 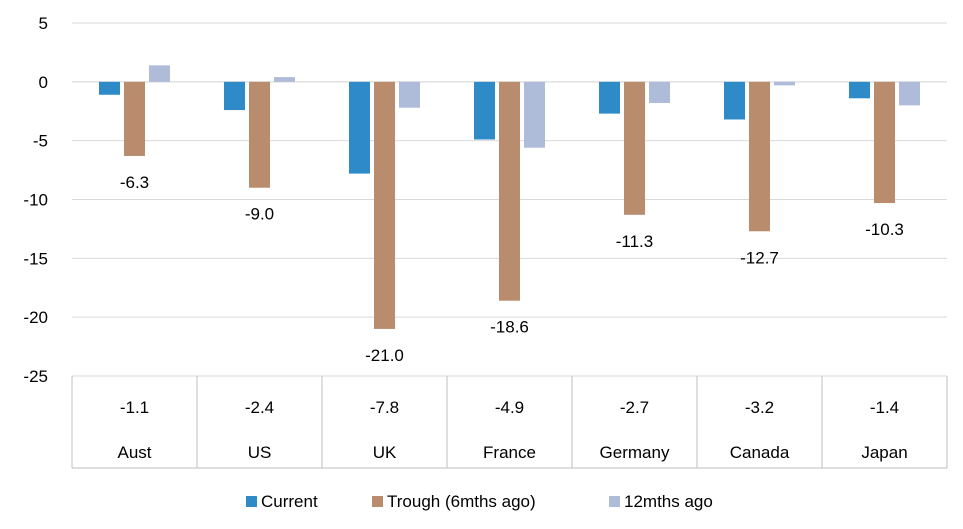 I want to click on y-tick-label: -5, so click(x=40, y=141).